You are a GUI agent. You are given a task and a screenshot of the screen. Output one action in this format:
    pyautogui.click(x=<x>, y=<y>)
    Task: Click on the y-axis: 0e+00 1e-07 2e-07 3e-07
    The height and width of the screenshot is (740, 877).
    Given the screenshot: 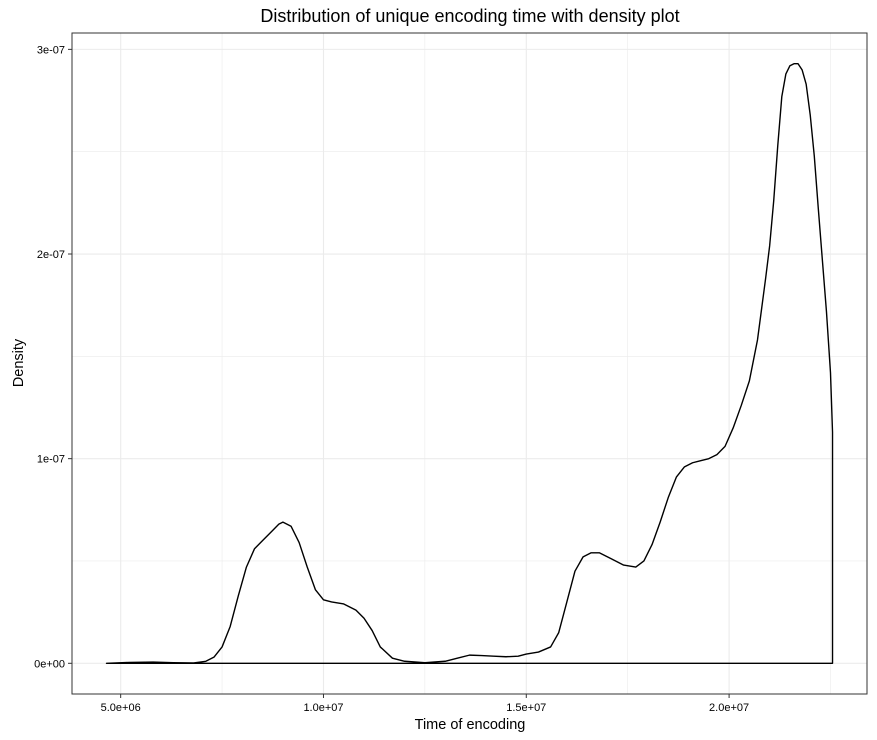 What is the action you would take?
    pyautogui.click(x=53, y=357)
    